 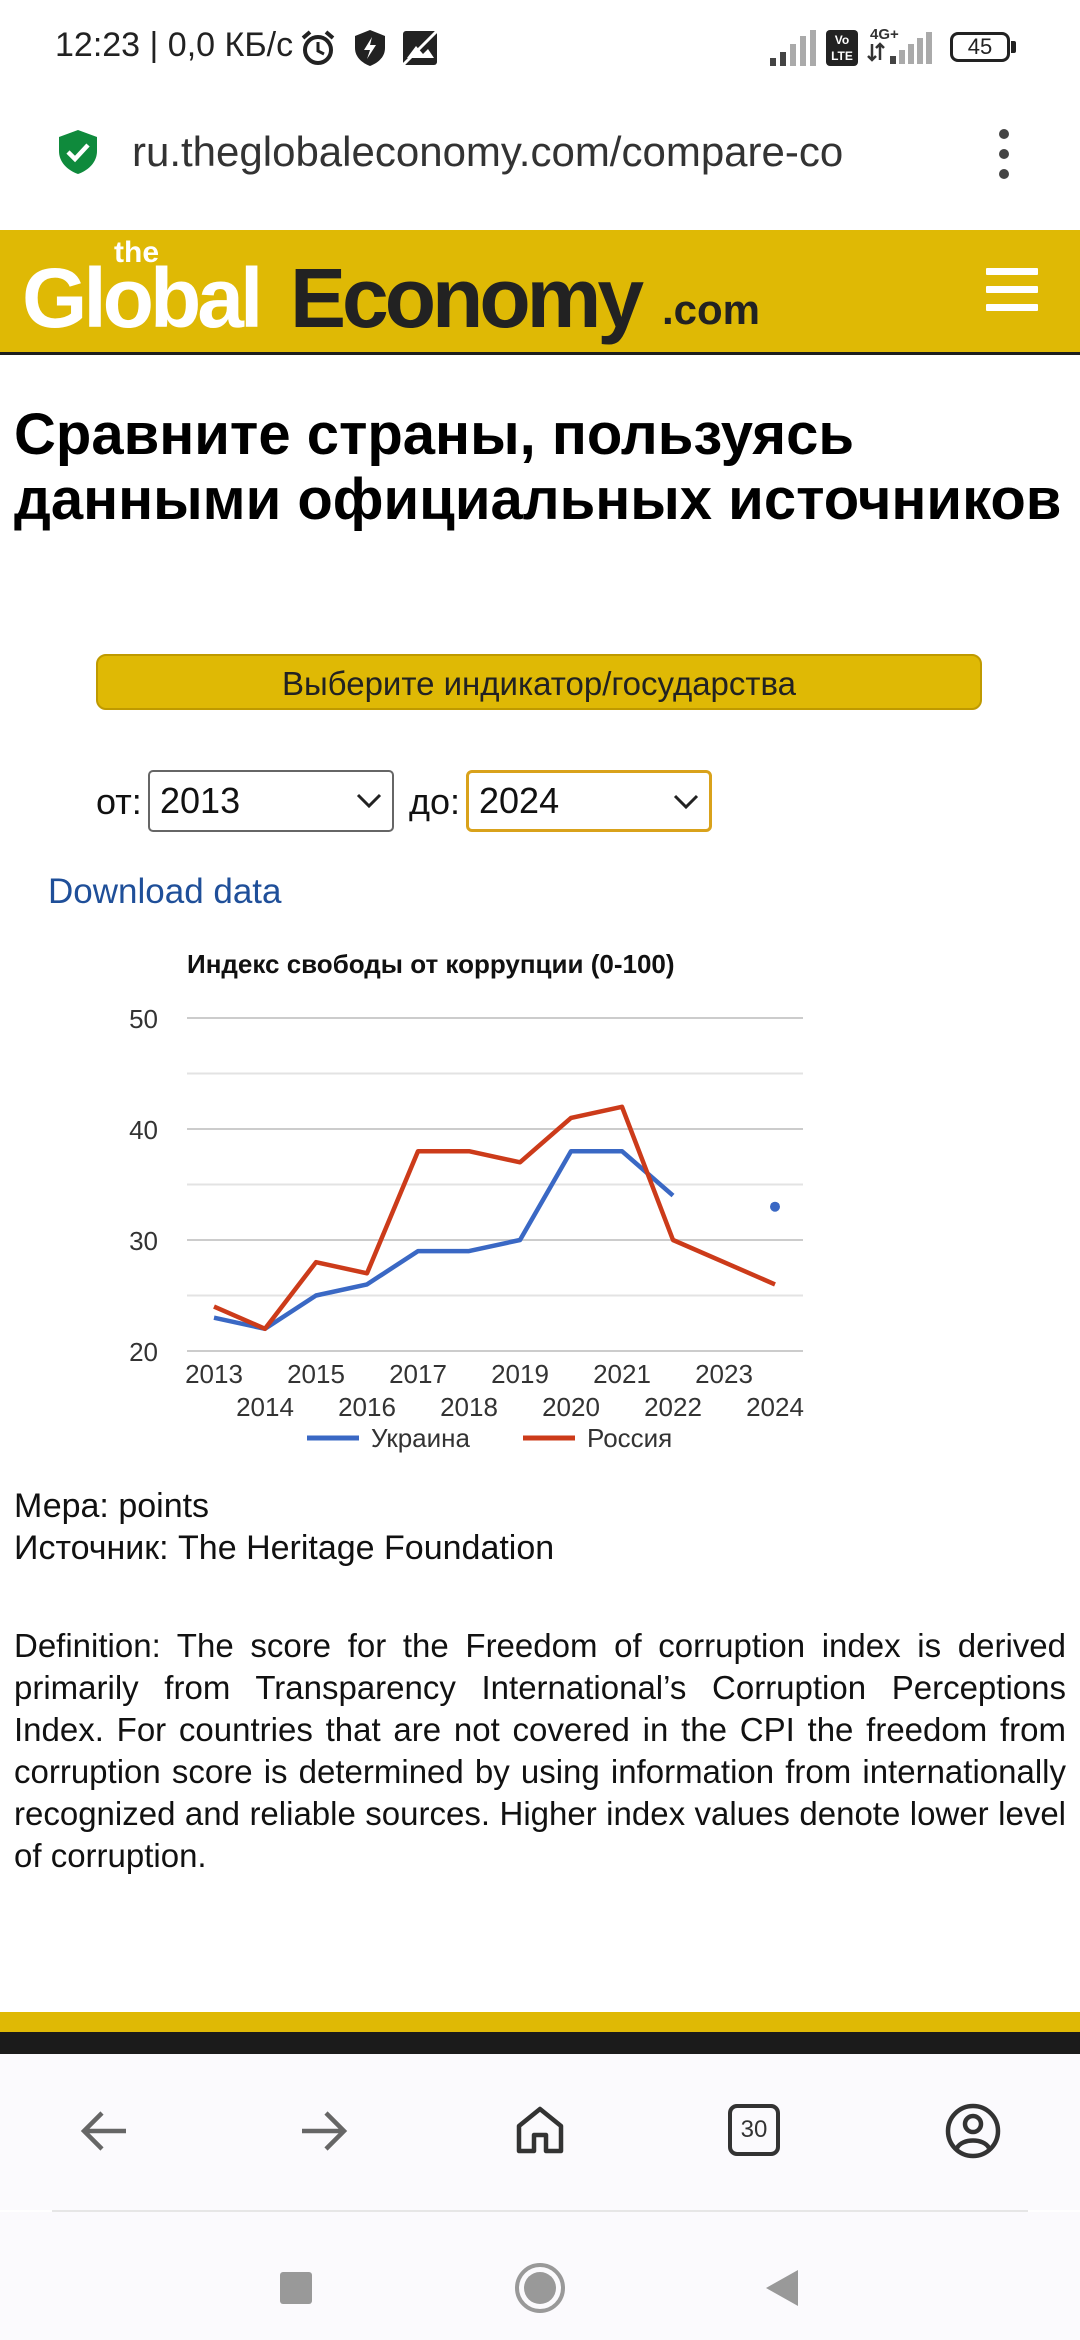 What do you see at coordinates (112, 1506) in the screenshot?
I see `measure-text: Мера: points` at bounding box center [112, 1506].